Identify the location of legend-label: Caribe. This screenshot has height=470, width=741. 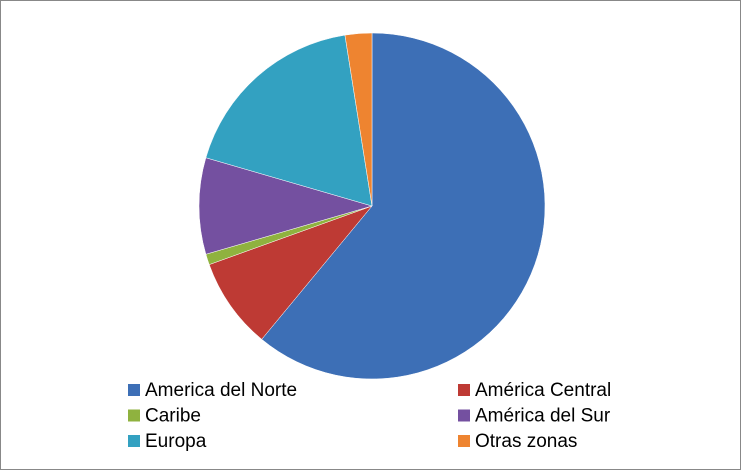
(173, 416).